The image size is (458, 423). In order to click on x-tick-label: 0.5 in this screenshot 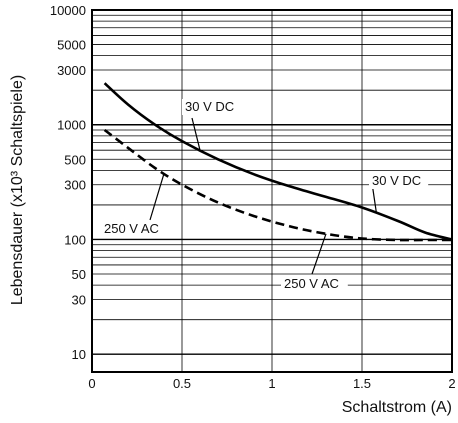, I will do `click(182, 383)`.